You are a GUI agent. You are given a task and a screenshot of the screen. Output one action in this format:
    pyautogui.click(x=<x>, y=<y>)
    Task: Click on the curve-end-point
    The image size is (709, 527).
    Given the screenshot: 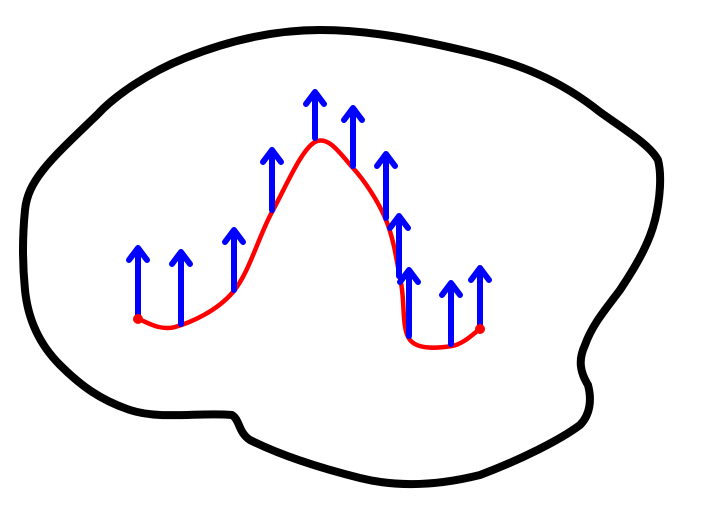 What is the action you would take?
    pyautogui.click(x=480, y=329)
    